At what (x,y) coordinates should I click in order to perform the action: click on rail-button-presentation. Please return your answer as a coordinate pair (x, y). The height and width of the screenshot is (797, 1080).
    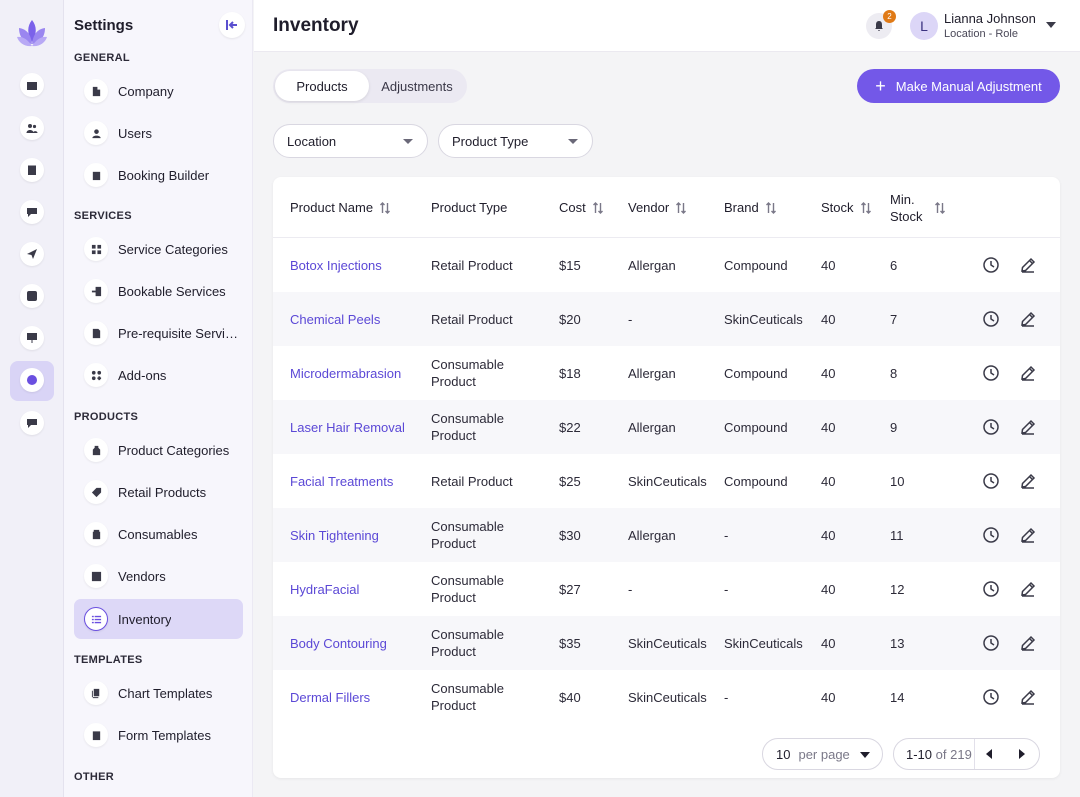
    Looking at the image, I should click on (32, 338).